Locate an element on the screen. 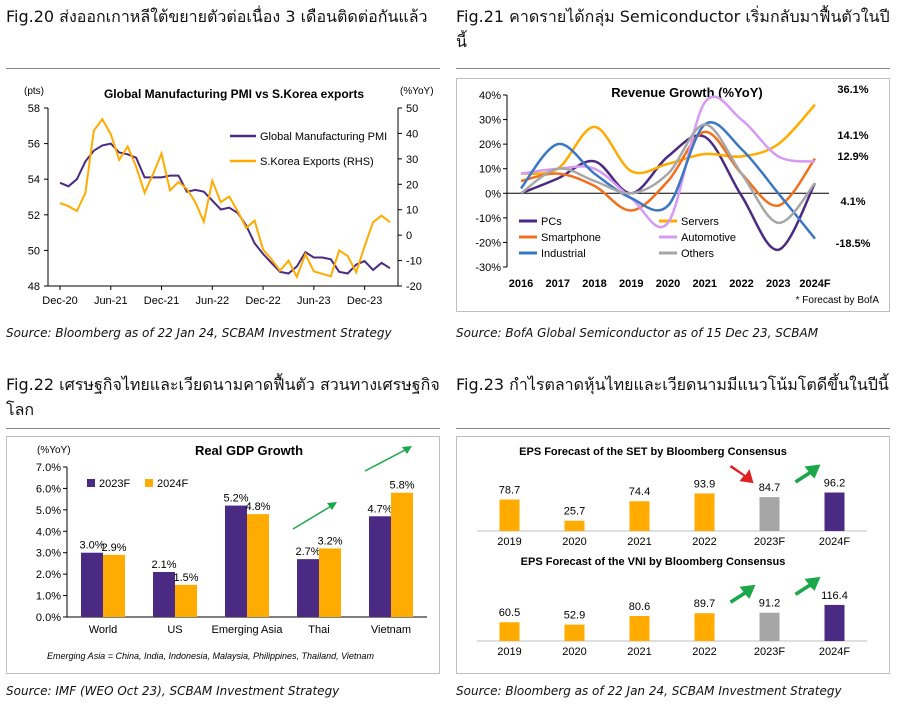 Image resolution: width=900 pixels, height=710 pixels. fig21-data-label: 4.1% is located at coordinates (852, 202).